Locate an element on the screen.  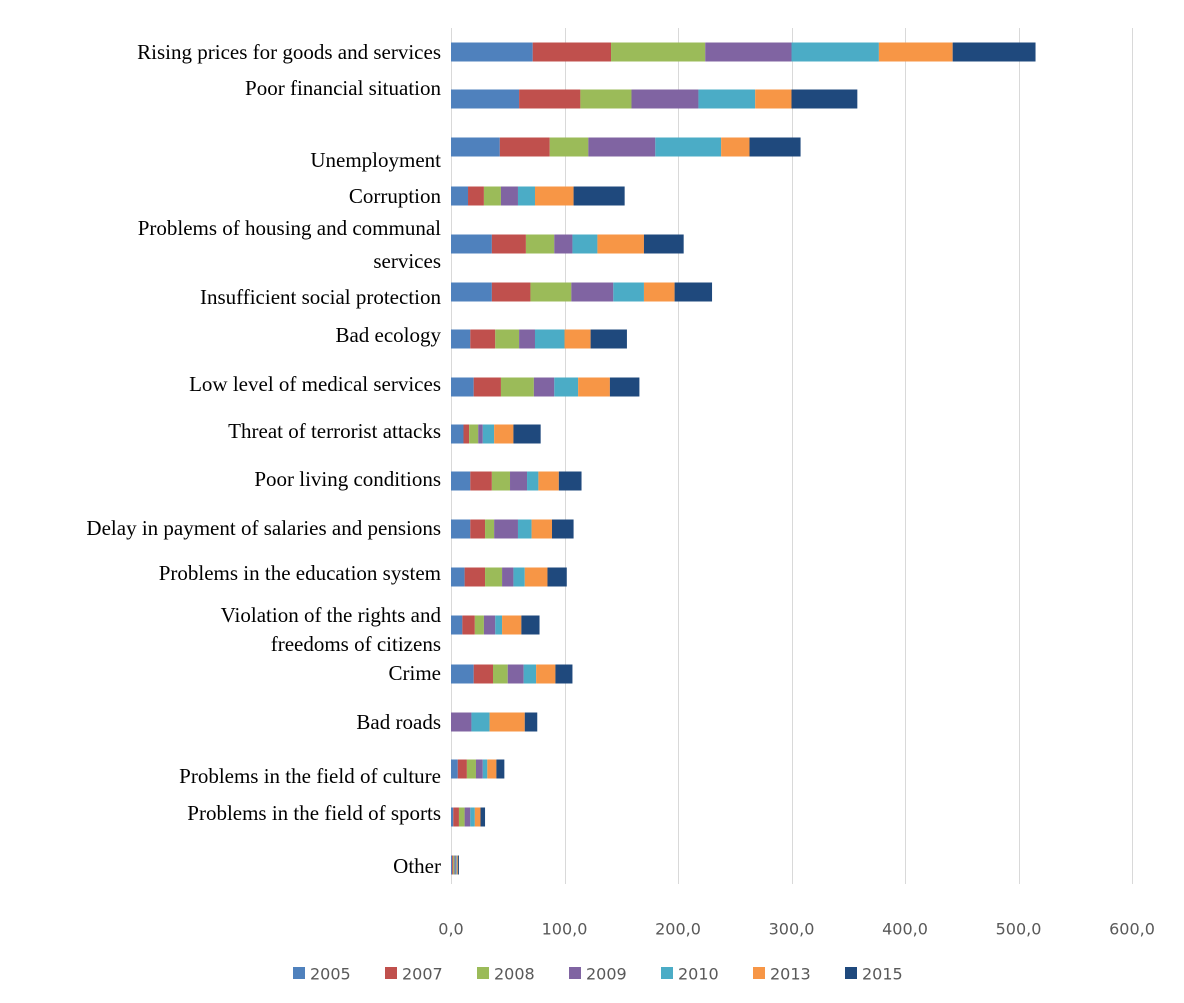
legend-item-2013: 2013 is located at coordinates (782, 974).